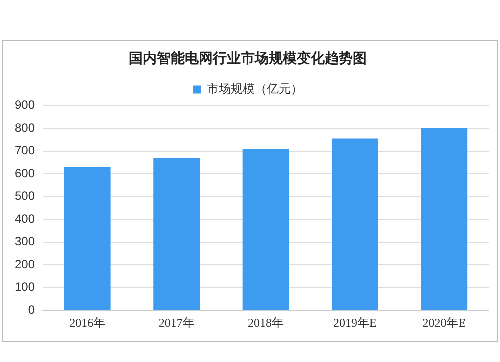 This screenshot has width=500, height=362. Describe the element at coordinates (25, 196) in the screenshot. I see `y-tick-label: 500` at that location.